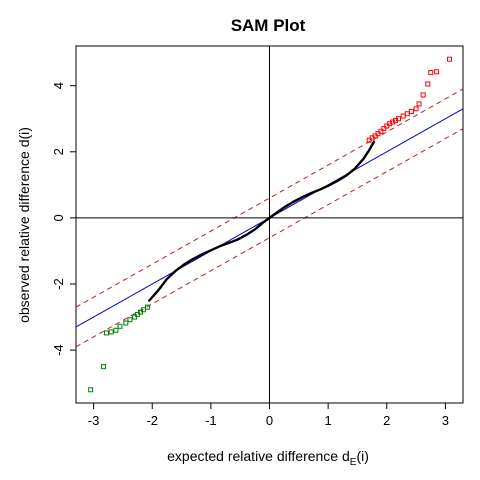 The height and width of the screenshot is (480, 480). Describe the element at coordinates (362, 456) in the screenshot. I see `x-axis-label-suffix: (i)` at that location.